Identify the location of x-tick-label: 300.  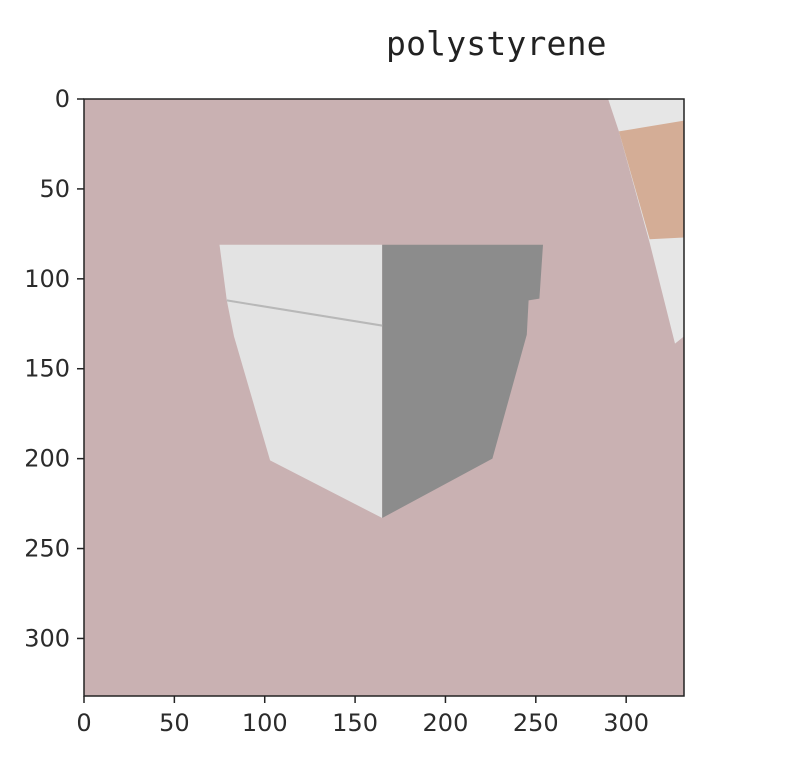
(626, 723).